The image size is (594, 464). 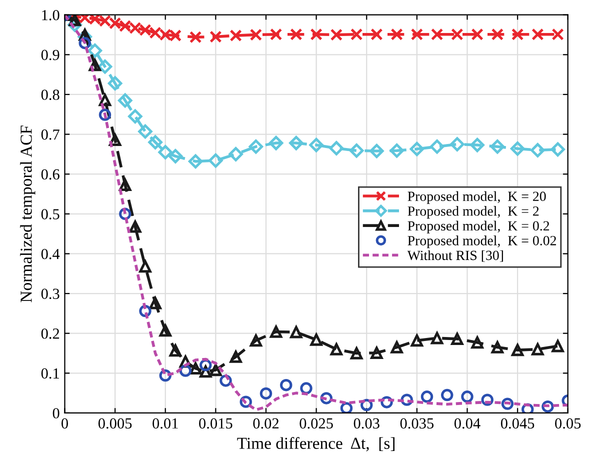 What do you see at coordinates (50, 294) in the screenshot?
I see `y-tick-label: 0.3` at bounding box center [50, 294].